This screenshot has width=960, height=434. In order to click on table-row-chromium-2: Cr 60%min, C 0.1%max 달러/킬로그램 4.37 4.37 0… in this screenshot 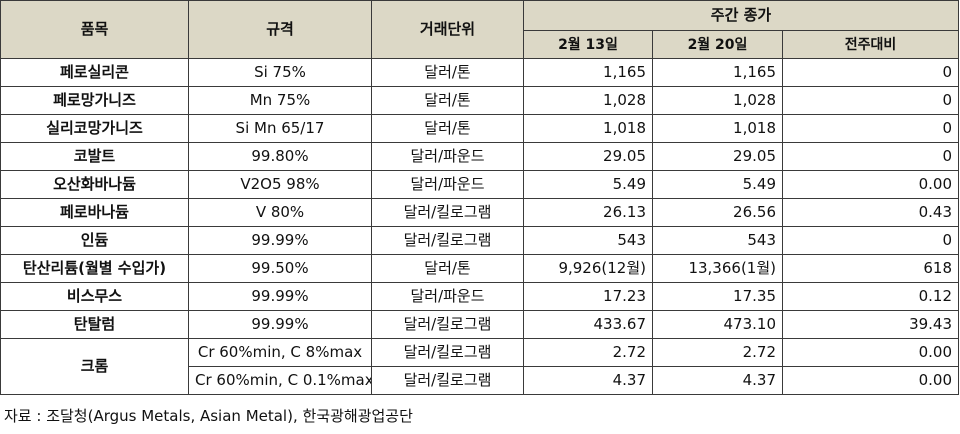, I will do `click(480, 380)`.